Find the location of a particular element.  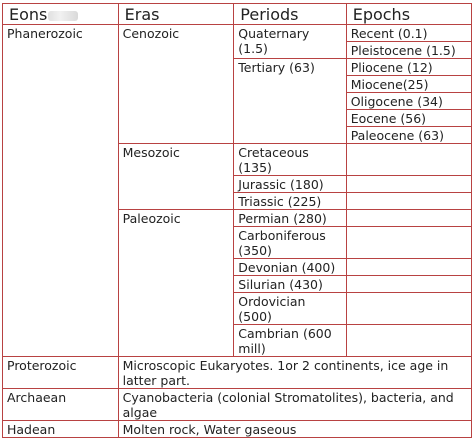

table-row: Carboniferous (350) is located at coordinates (238, 242).